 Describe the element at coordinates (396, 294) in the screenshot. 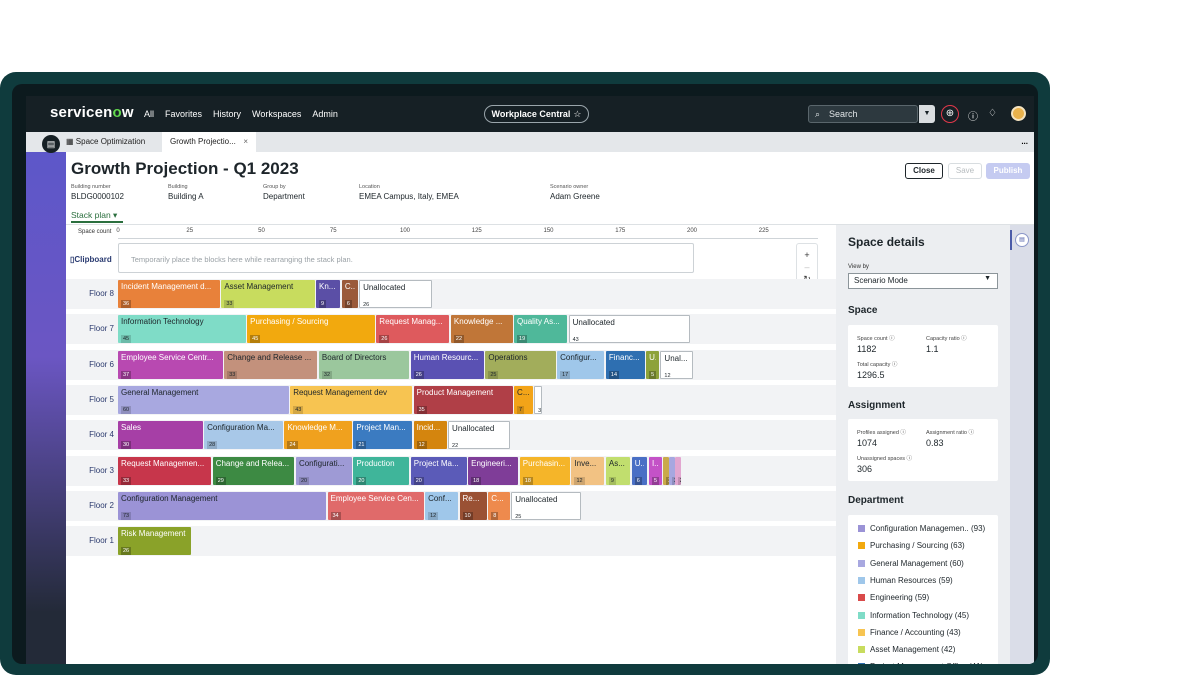

I see `unallocated-block: Unallocated 26` at that location.